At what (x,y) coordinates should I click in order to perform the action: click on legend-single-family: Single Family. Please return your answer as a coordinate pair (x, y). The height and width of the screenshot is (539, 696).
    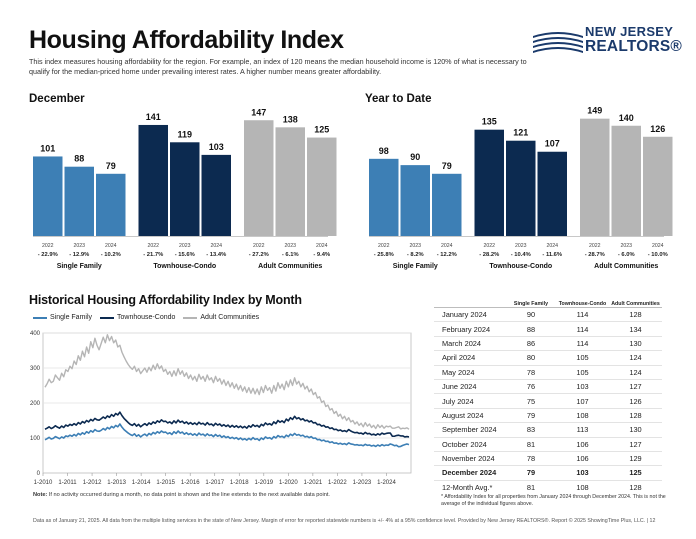
    Looking at the image, I should click on (62, 317).